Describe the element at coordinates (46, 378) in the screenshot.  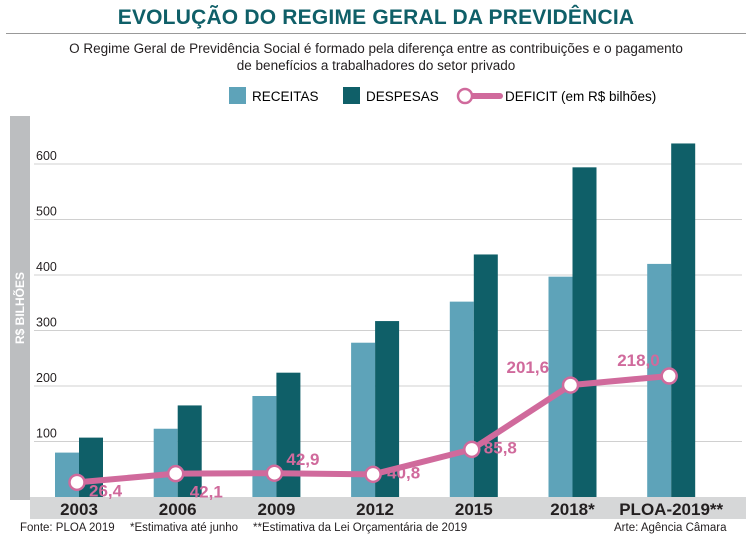
I see `y-tick-label: 200` at that location.